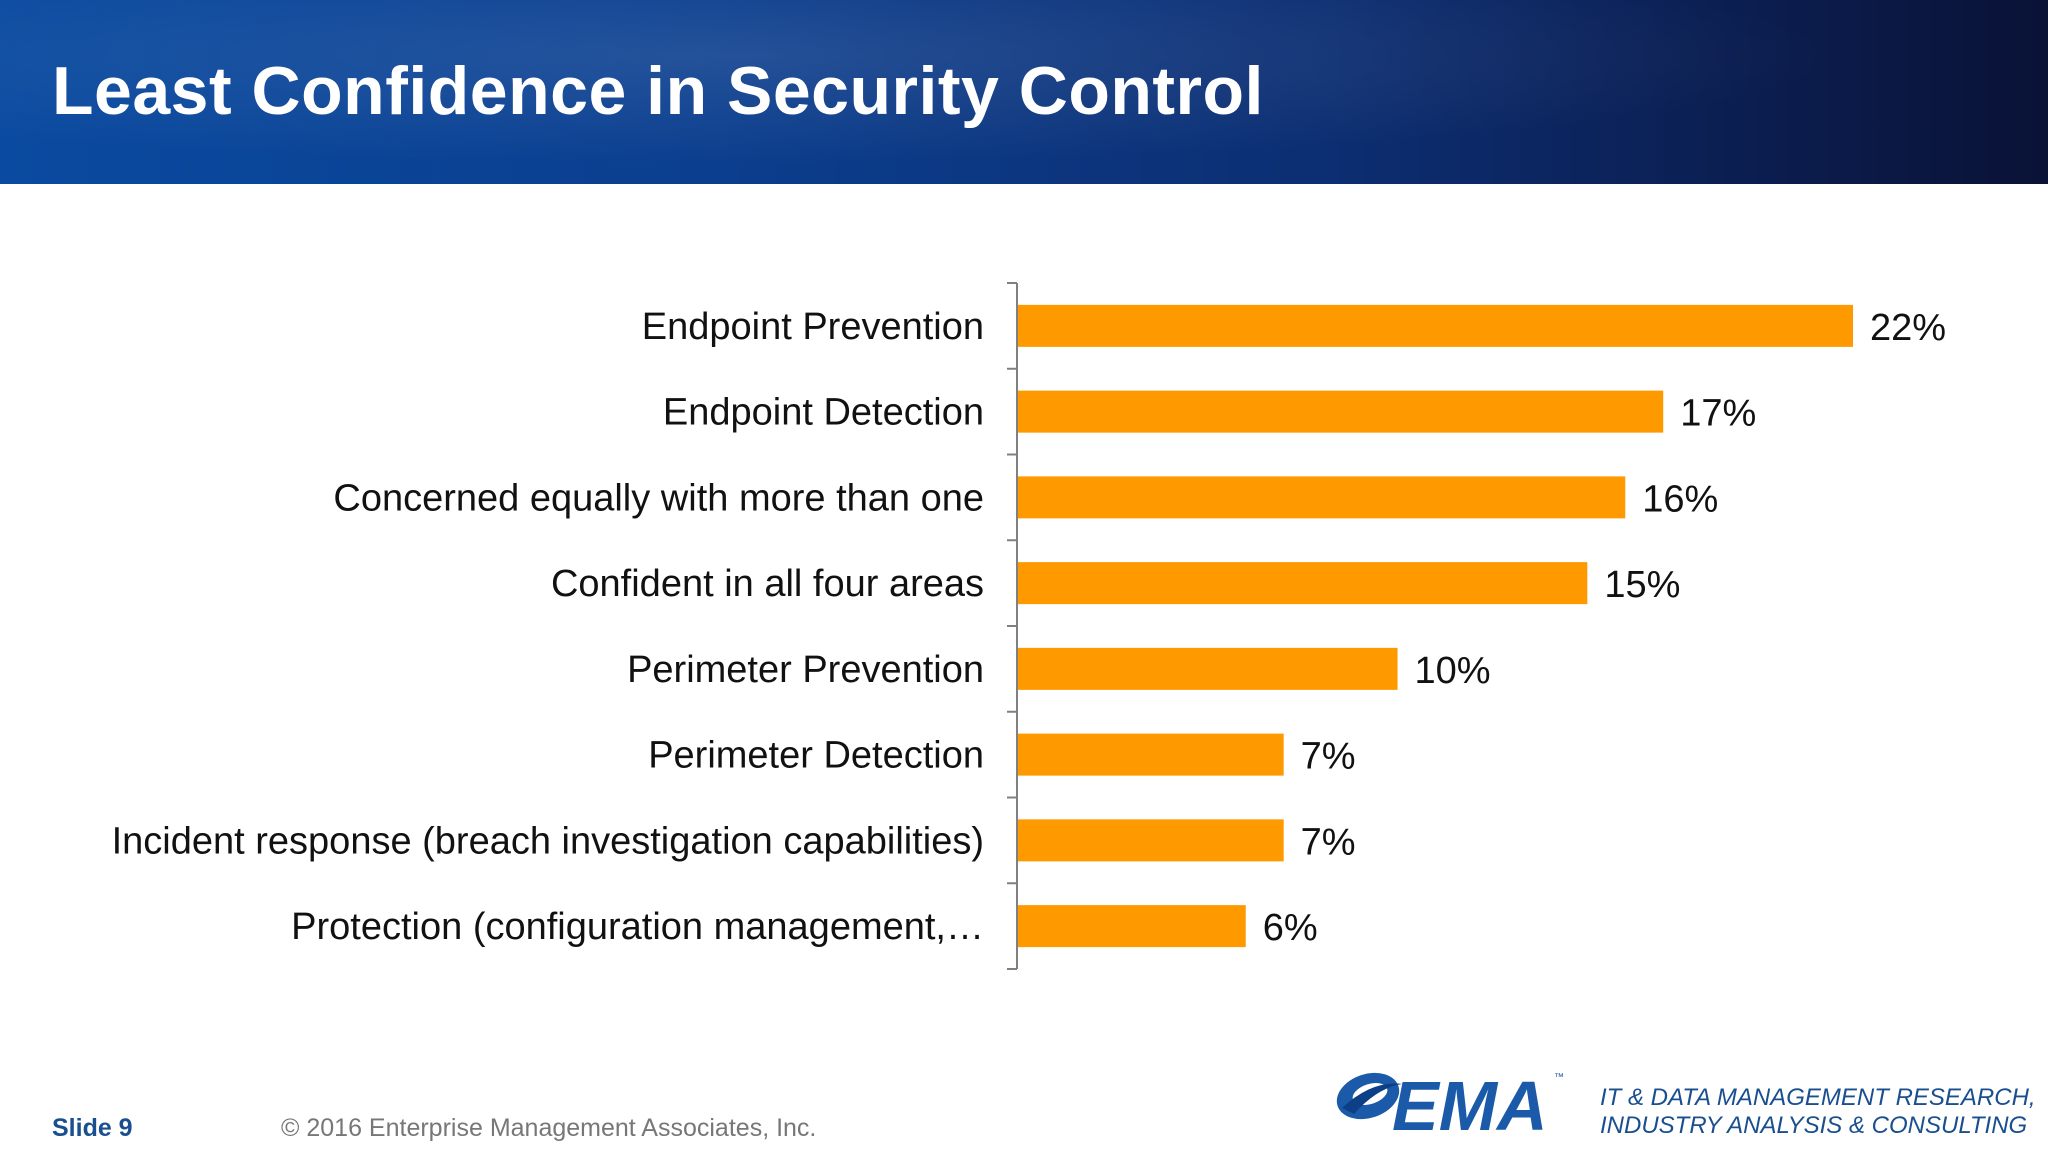  I want to click on logo-trademark: ™, so click(1559, 1077).